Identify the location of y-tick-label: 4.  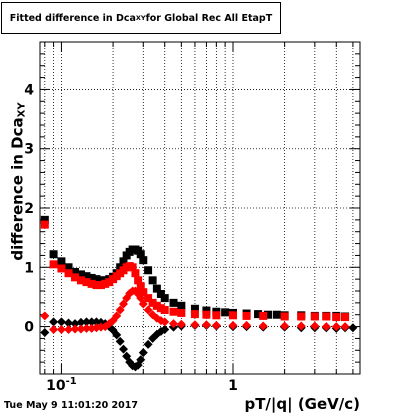
(29, 90).